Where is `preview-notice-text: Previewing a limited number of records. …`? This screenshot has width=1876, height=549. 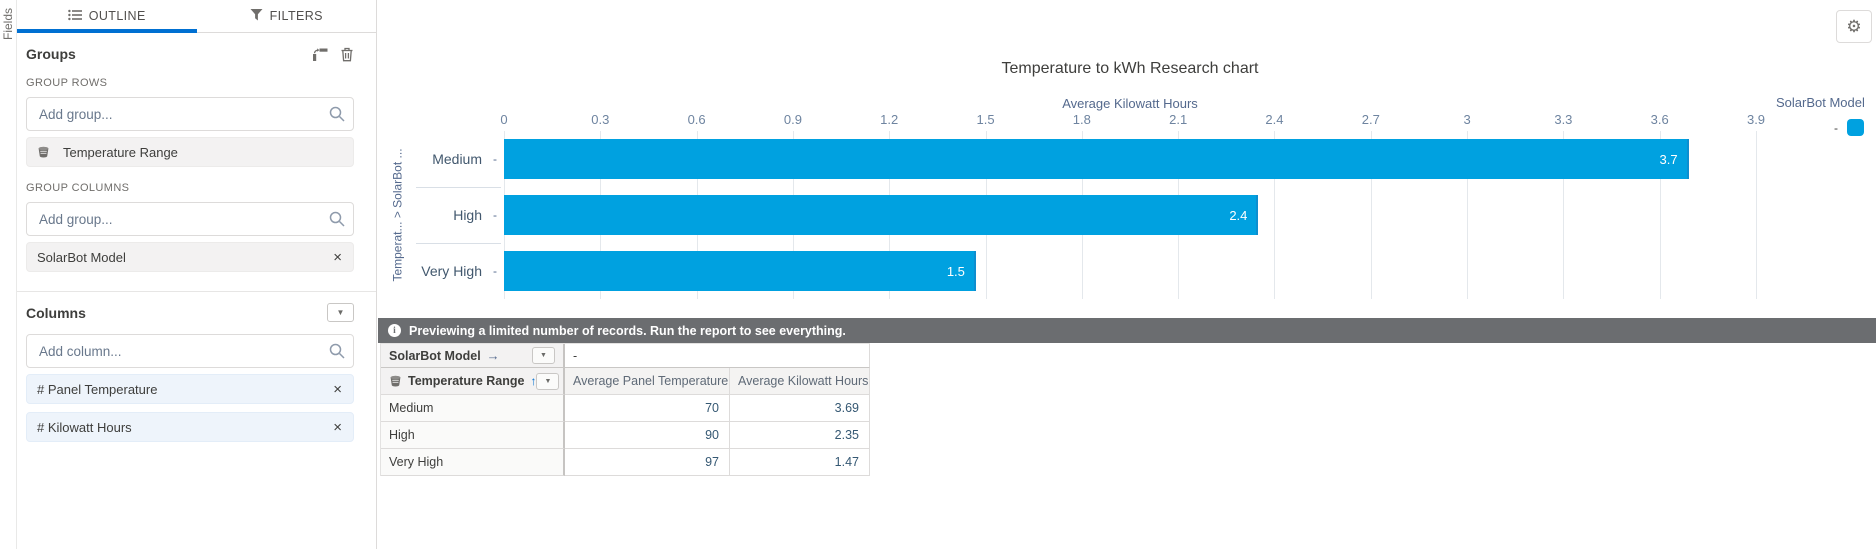 preview-notice-text: Previewing a limited number of records. … is located at coordinates (627, 330).